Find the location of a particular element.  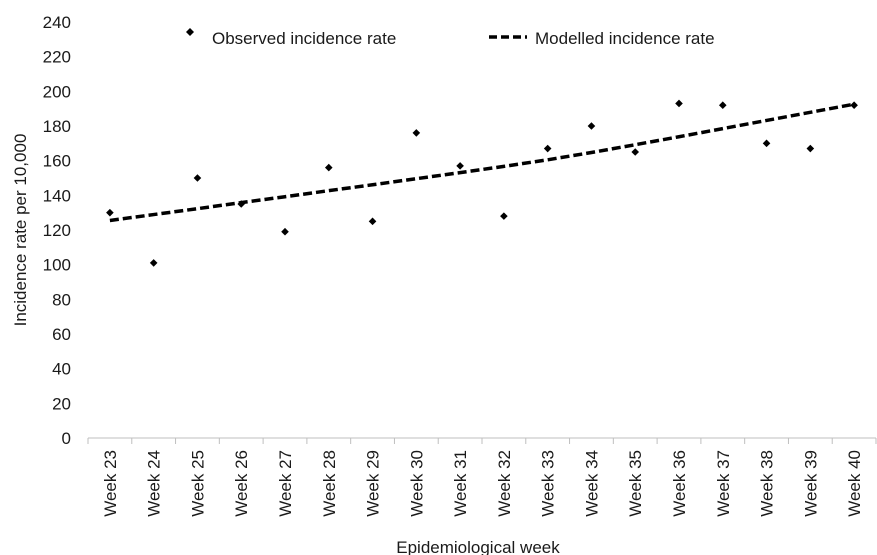

x-tick-label: Week 23 is located at coordinates (110, 483).